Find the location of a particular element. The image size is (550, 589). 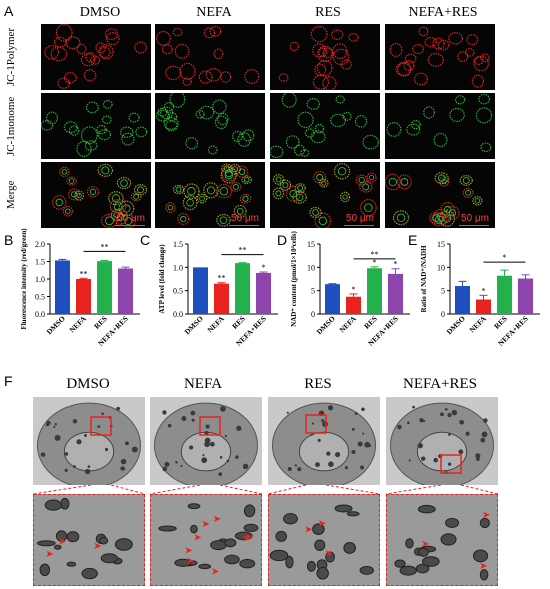

tem-zoom-drawing: ➤➤➤➤➤➤➤➤ is located at coordinates (208, 540).